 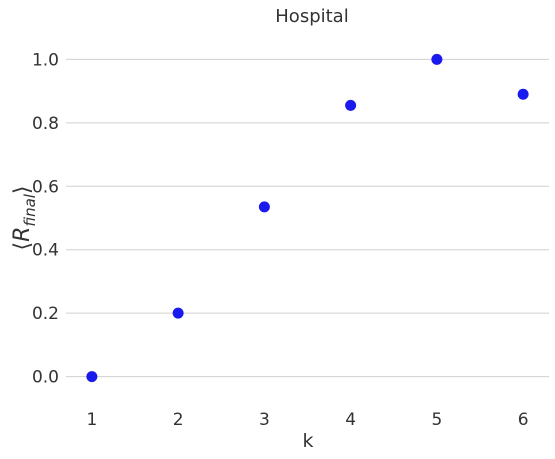 What do you see at coordinates (91, 420) in the screenshot?
I see `x-tick-label: 1` at bounding box center [91, 420].